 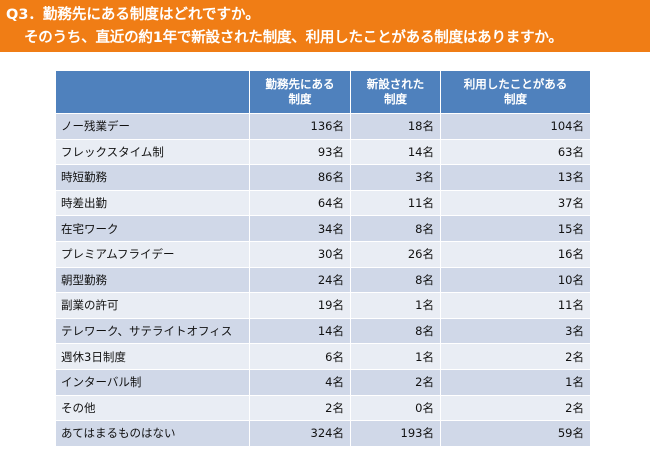 I want to click on existing-count: 4名, so click(x=300, y=382).